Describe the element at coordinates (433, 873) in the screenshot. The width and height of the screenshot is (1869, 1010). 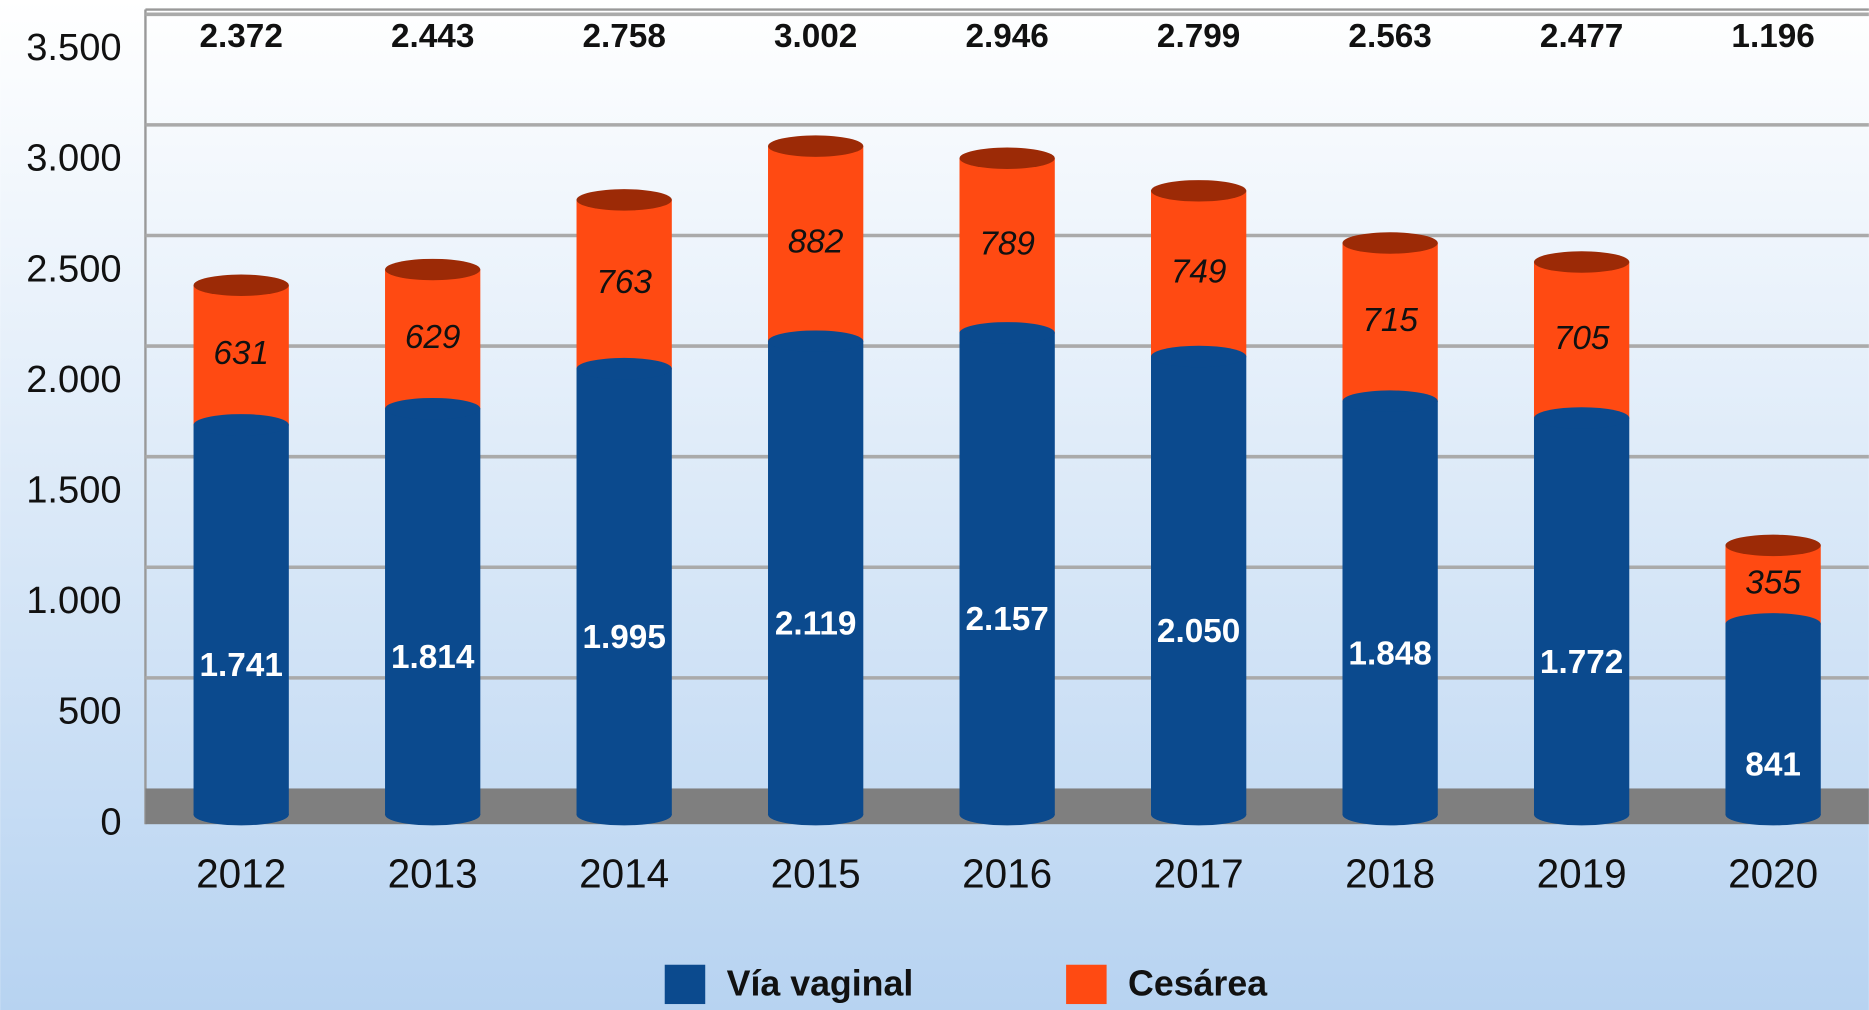
I see `x-tick-label: 2013` at that location.